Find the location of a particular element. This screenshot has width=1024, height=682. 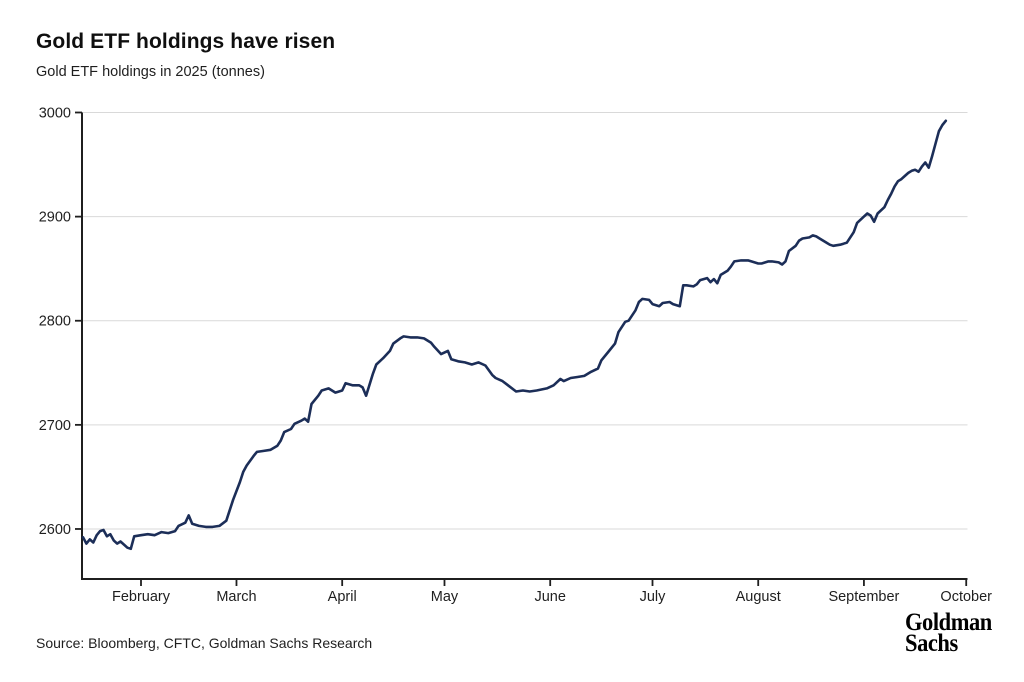

goldman-sachs-logo: Goldman Sachs is located at coordinates (948, 633).